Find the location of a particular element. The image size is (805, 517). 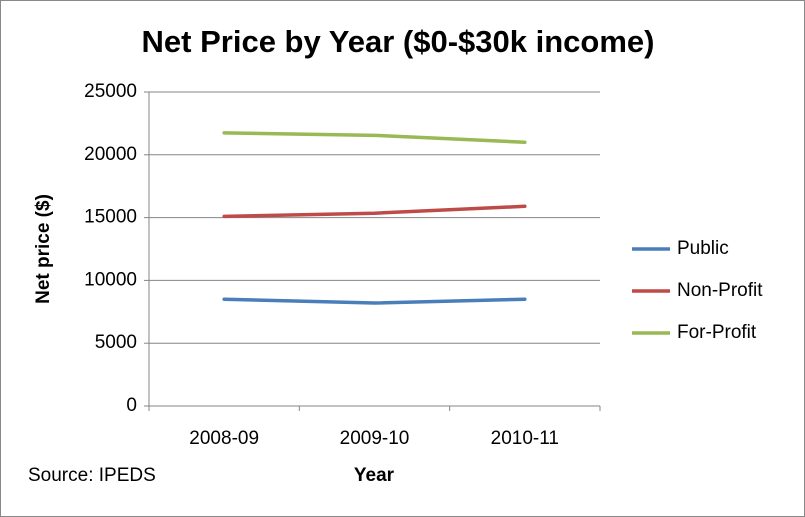

y-tick-label: 20000 is located at coordinates (110, 154).